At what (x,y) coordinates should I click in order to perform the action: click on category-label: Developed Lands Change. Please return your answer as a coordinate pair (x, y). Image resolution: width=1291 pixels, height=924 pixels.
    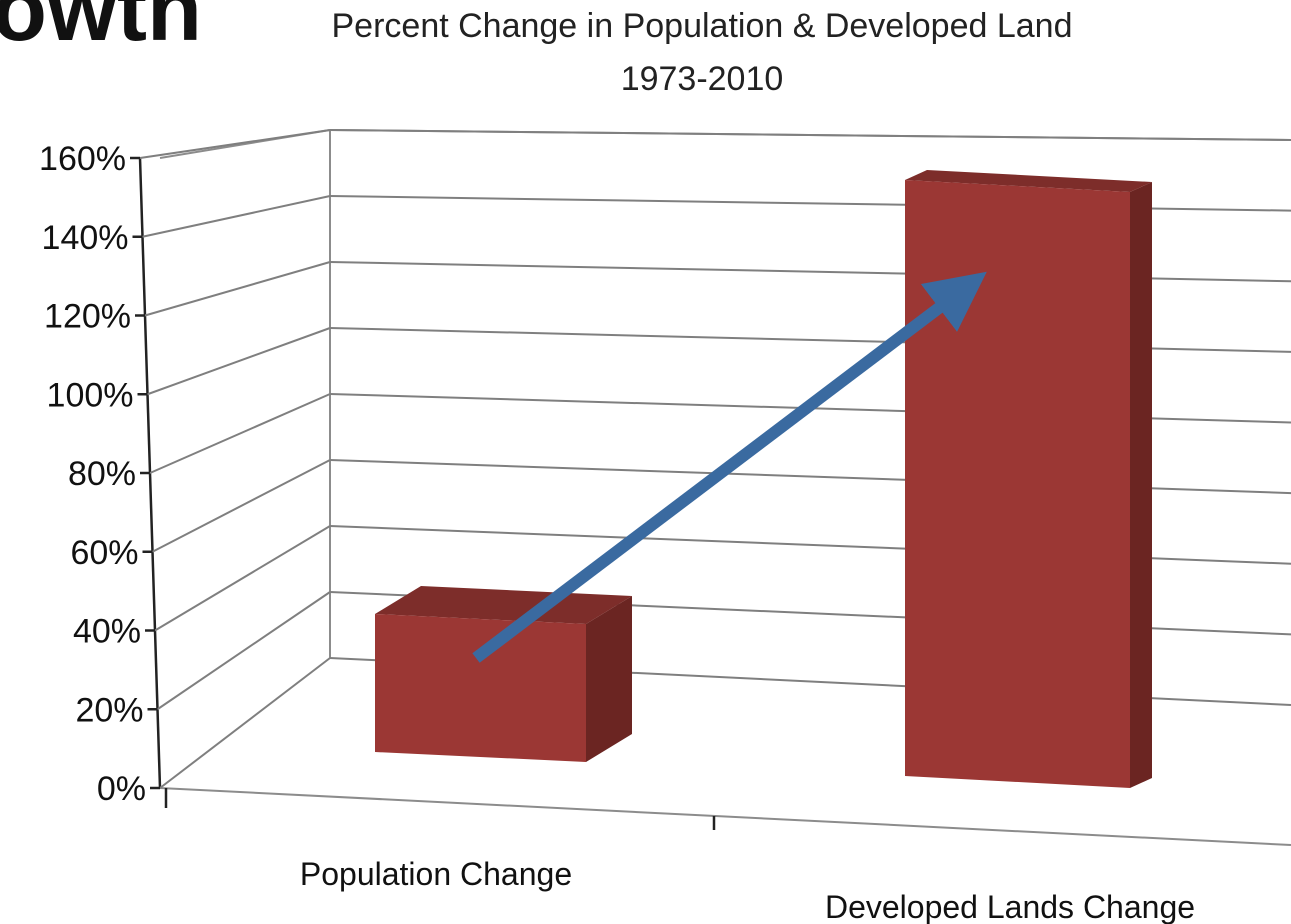
    Looking at the image, I should click on (1010, 906).